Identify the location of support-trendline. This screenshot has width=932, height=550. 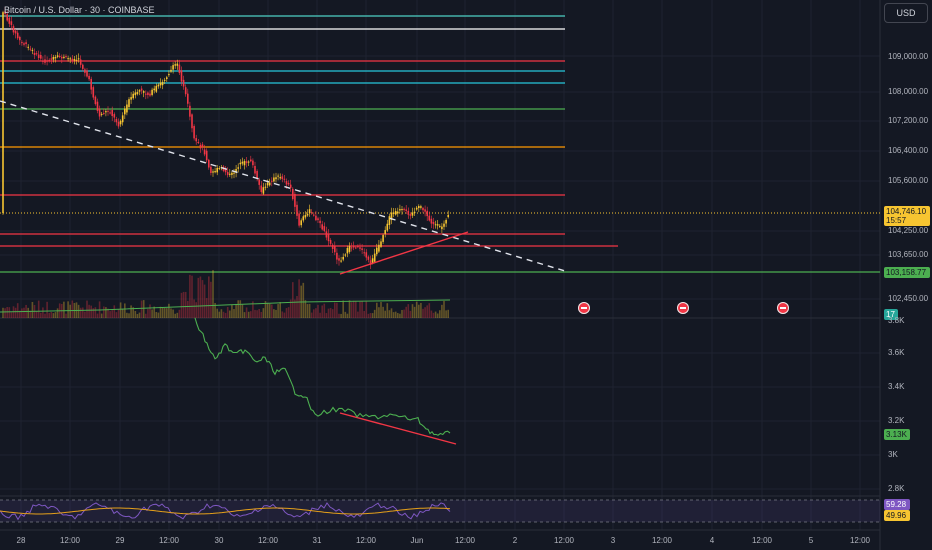
(404, 253).